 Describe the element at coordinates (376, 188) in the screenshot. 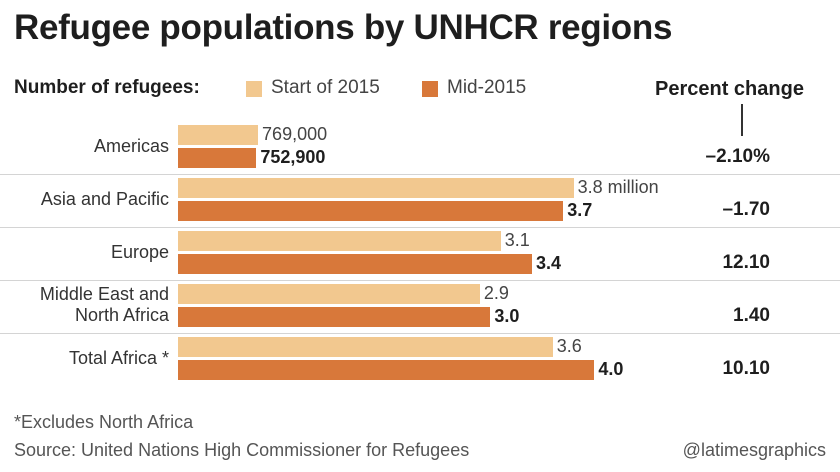

I see `bar-start-2015-asia-and-pacific` at that location.